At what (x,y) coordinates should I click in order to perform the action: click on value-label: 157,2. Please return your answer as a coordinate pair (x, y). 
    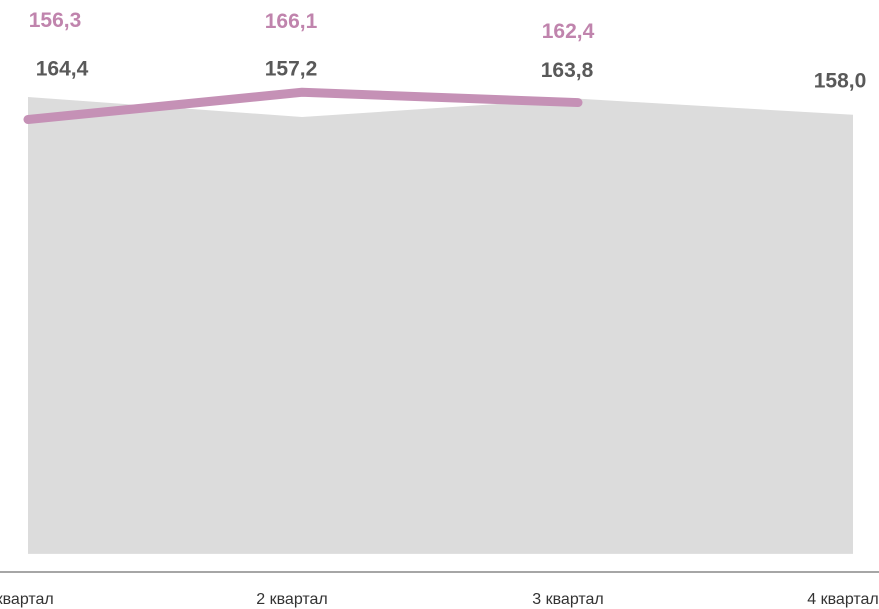
    Looking at the image, I should click on (291, 69).